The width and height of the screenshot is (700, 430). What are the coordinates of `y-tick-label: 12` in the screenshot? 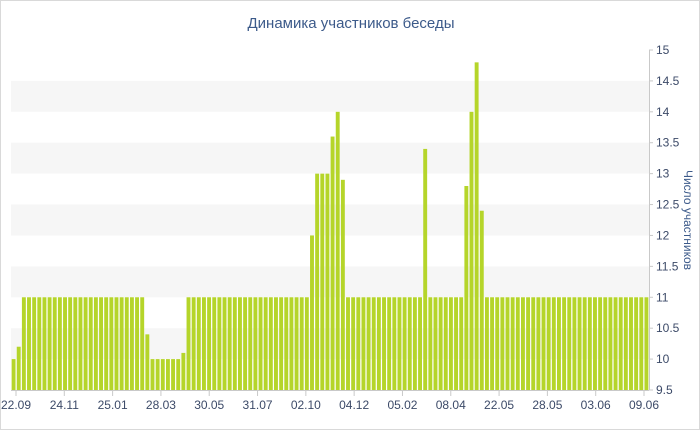 It's located at (663, 235).